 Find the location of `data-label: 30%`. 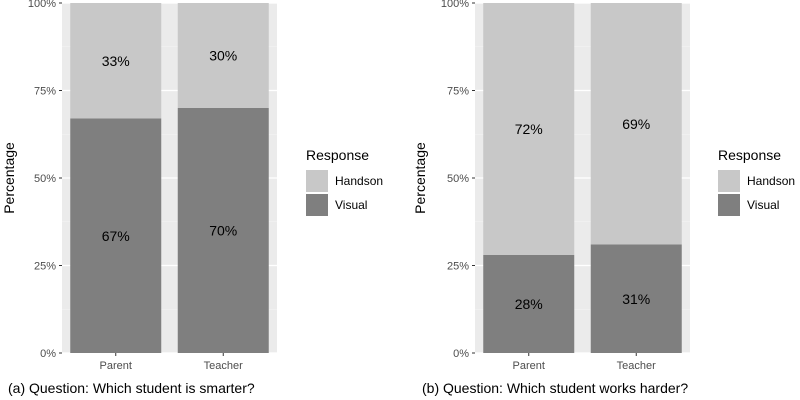

data-label: 30% is located at coordinates (223, 56).